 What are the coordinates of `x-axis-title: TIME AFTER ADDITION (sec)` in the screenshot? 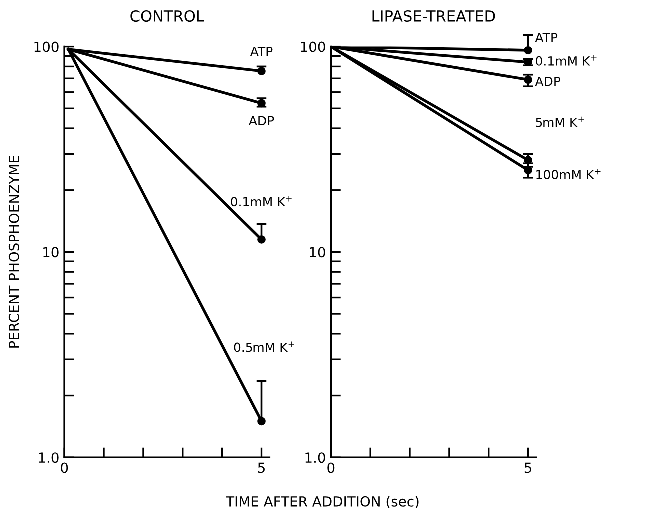 It's located at (322, 502).